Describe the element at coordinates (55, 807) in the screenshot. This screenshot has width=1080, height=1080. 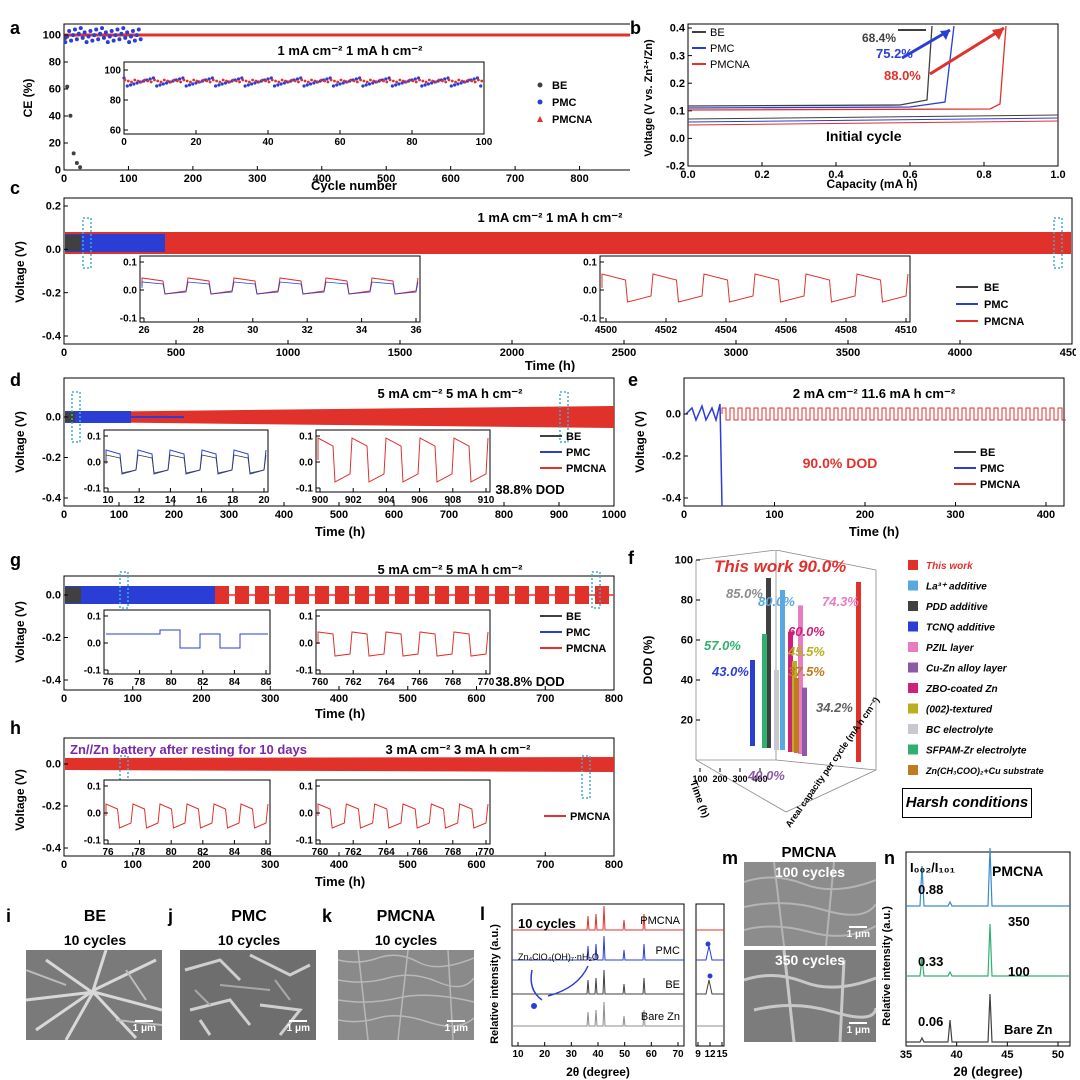
I see `panel-h-yticks: 0.0 -0.2 -0.4` at that location.